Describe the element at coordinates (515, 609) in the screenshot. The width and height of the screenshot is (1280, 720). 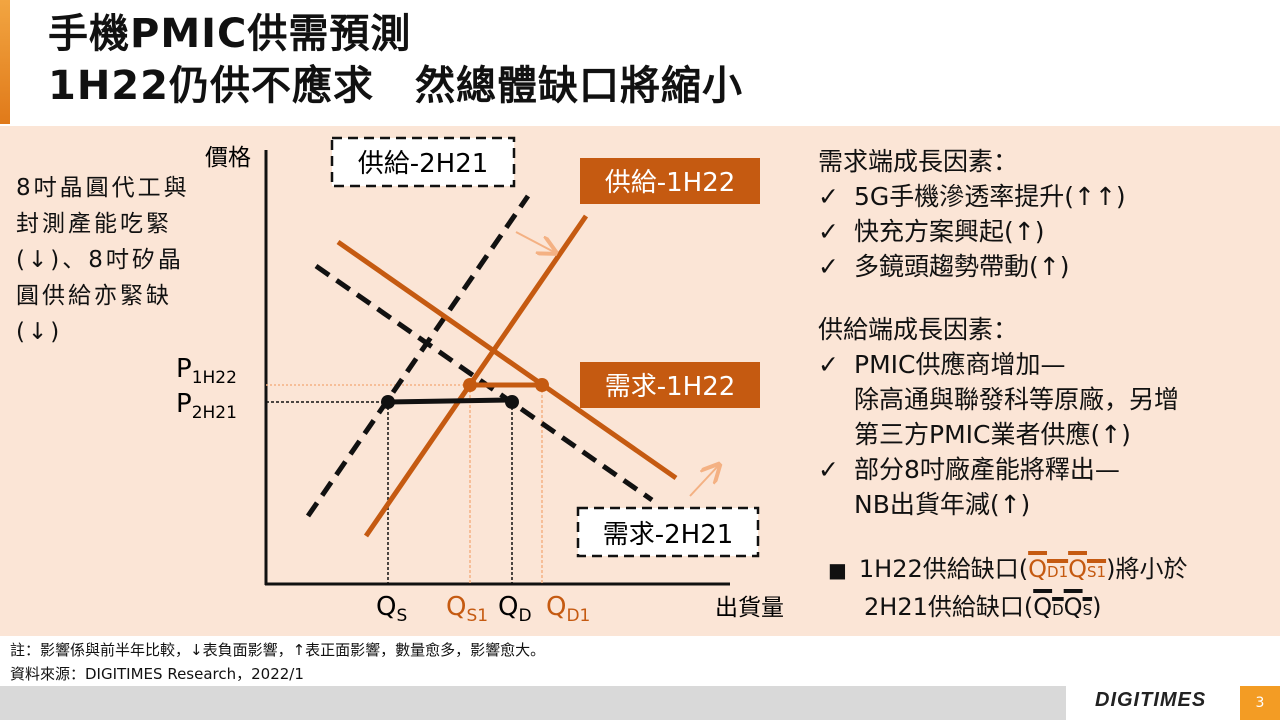
I see `qd-label: QD` at that location.